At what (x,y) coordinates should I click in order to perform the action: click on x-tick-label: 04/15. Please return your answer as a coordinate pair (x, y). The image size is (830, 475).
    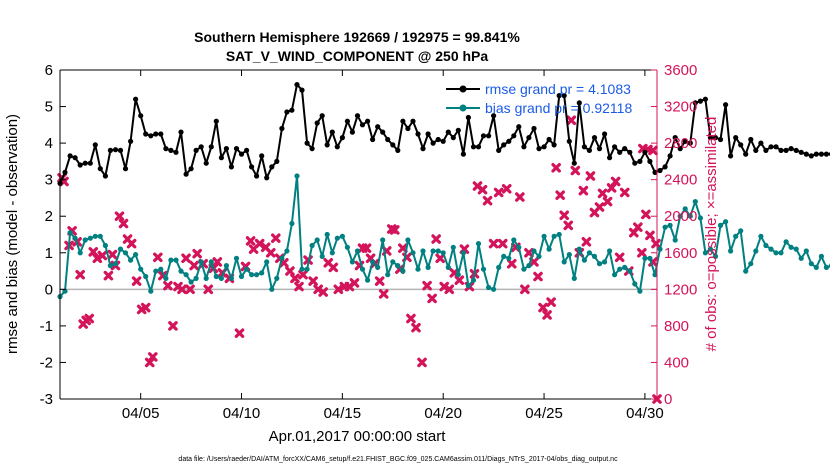
    Looking at the image, I should click on (343, 413).